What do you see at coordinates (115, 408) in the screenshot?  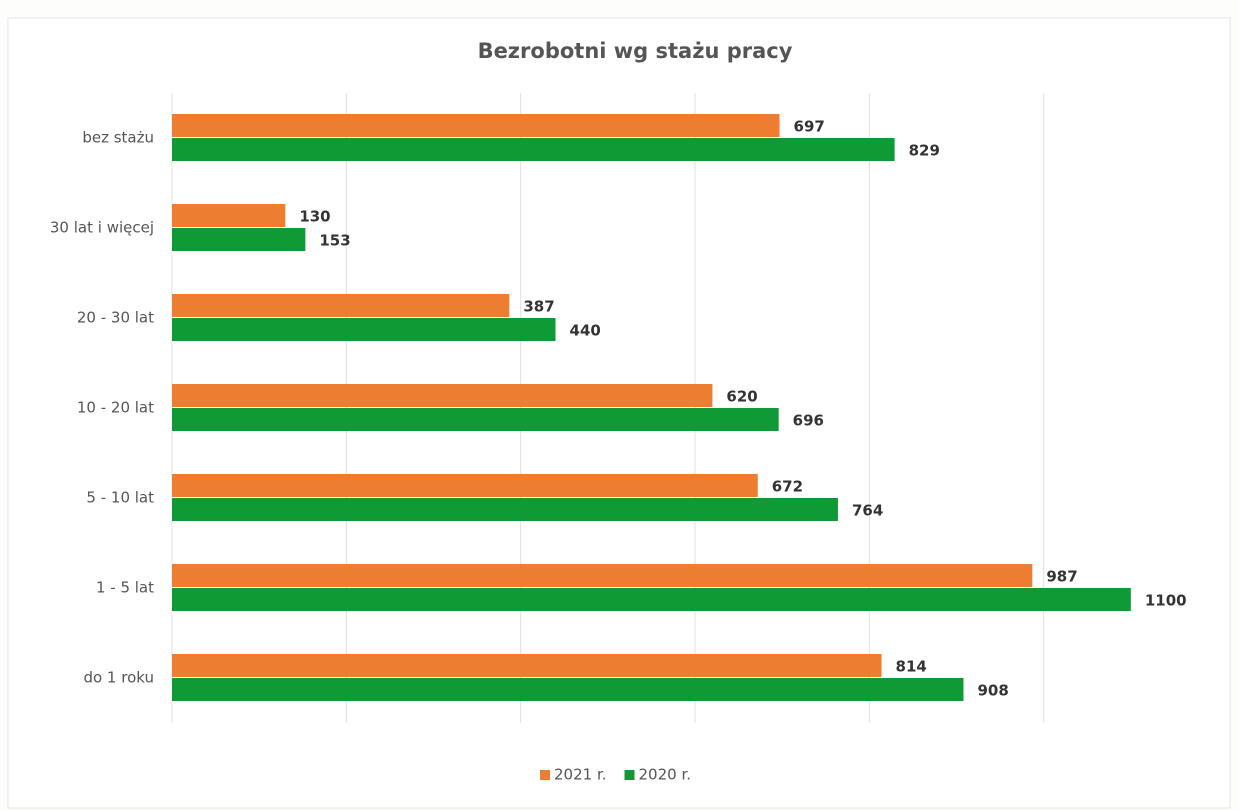 I see `y-tick-label: 10 - 20 lat` at bounding box center [115, 408].